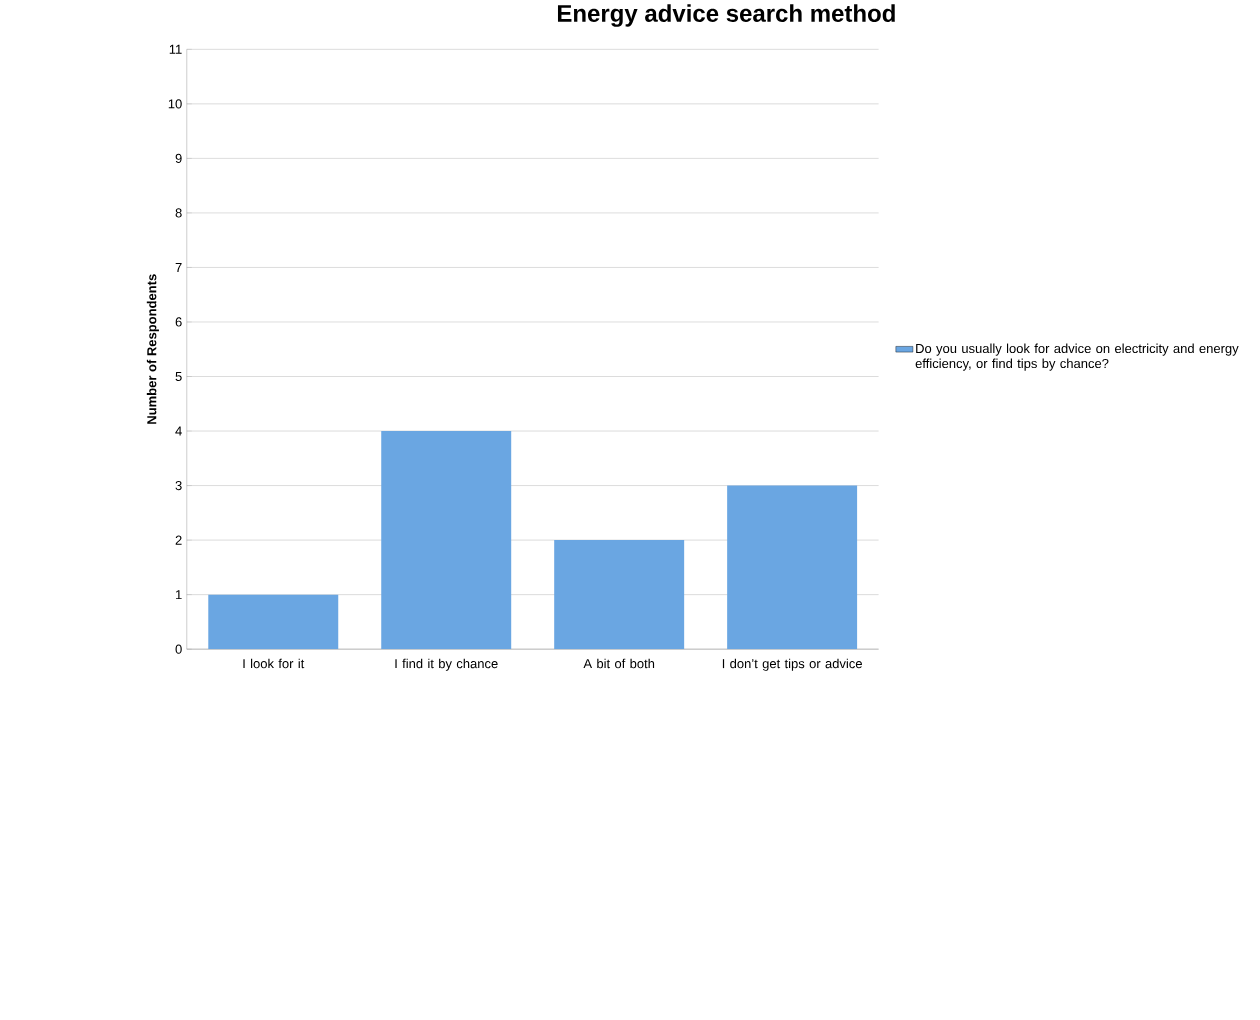 The height and width of the screenshot is (1020, 1260). I want to click on y-tick-label: 10, so click(175, 104).